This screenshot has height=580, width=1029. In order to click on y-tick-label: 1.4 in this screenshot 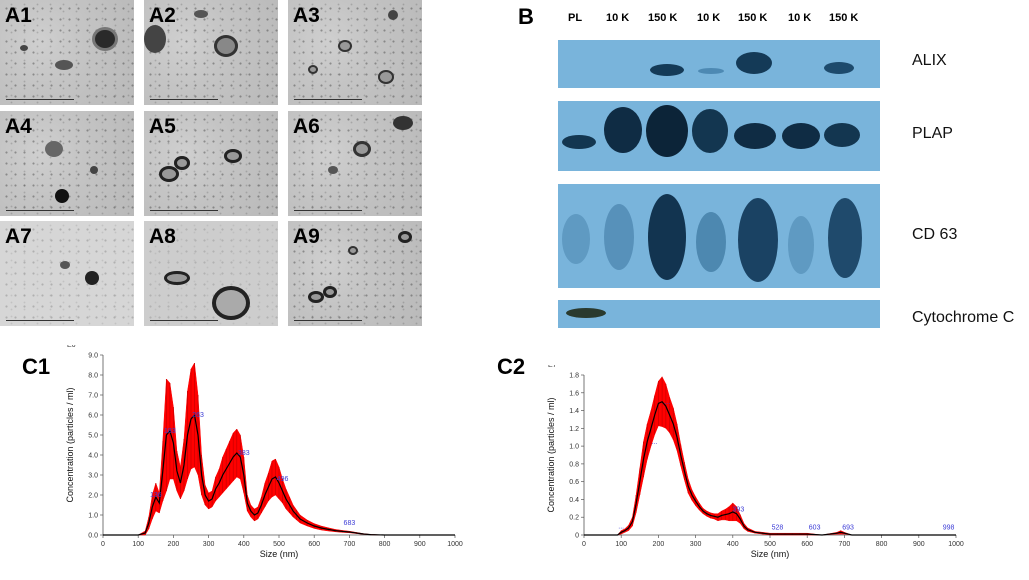, I will do `click(574, 411)`.